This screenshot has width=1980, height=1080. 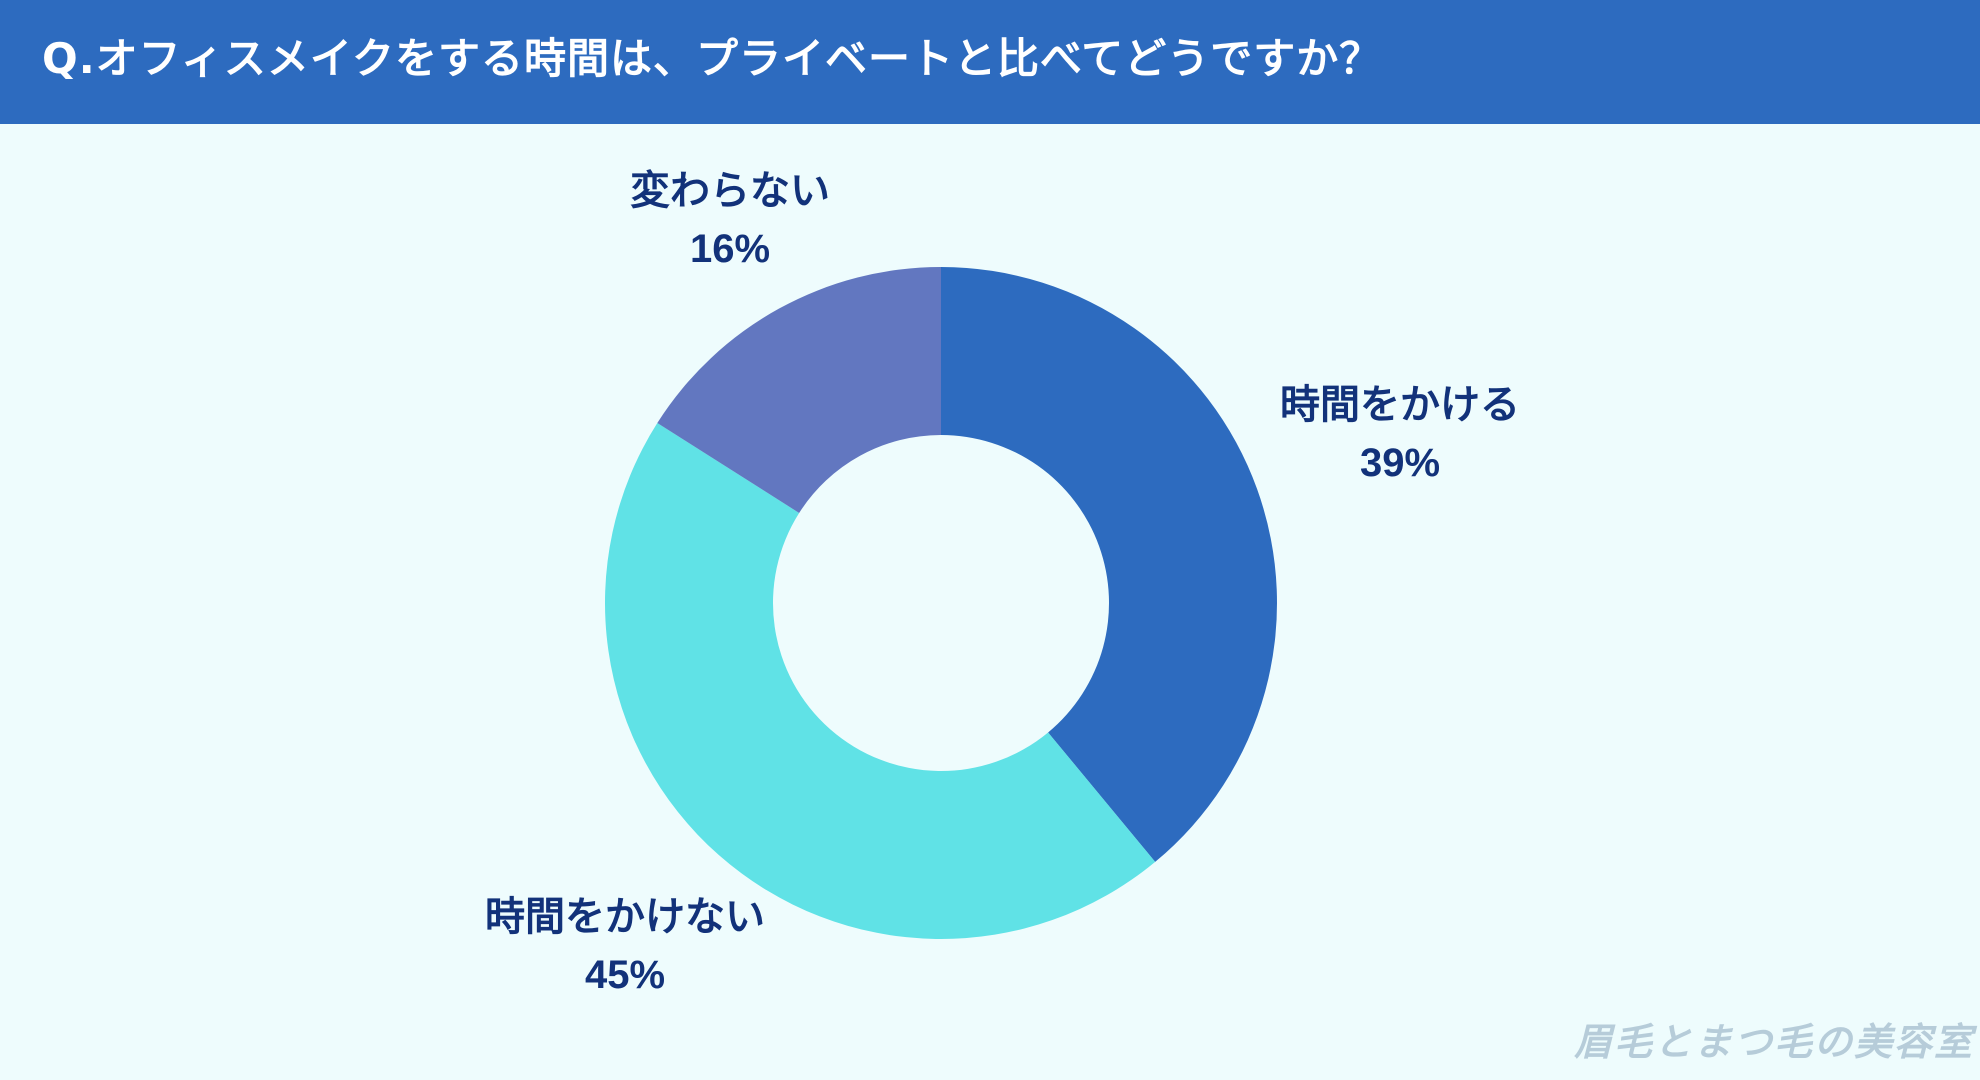 What do you see at coordinates (730, 249) in the screenshot?
I see `slice-value-label: 16%` at bounding box center [730, 249].